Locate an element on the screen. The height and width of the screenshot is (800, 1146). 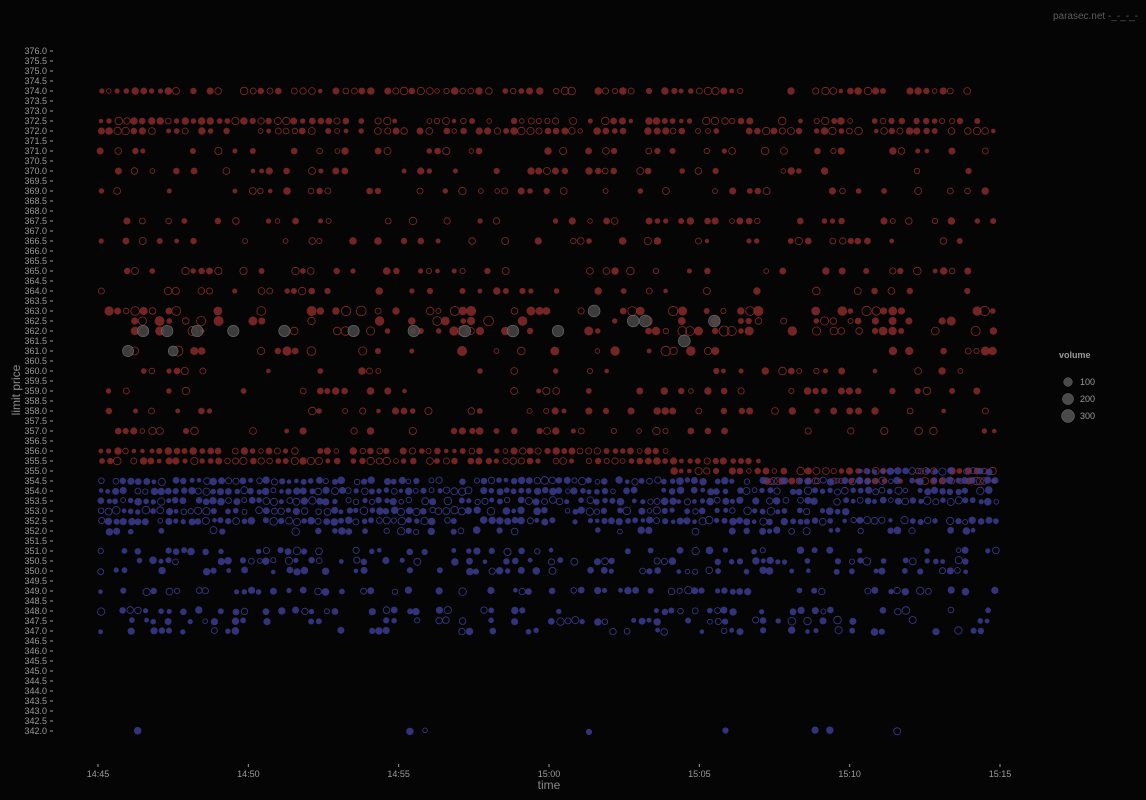
y-tick-label: 353.5 is located at coordinates (35, 501).